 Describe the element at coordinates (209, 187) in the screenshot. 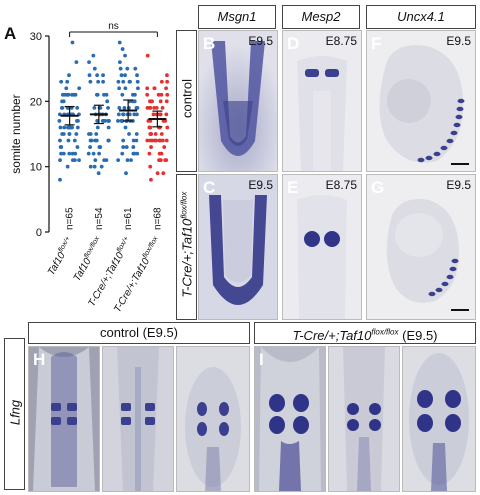

I see `panel-letter-c: C` at that location.